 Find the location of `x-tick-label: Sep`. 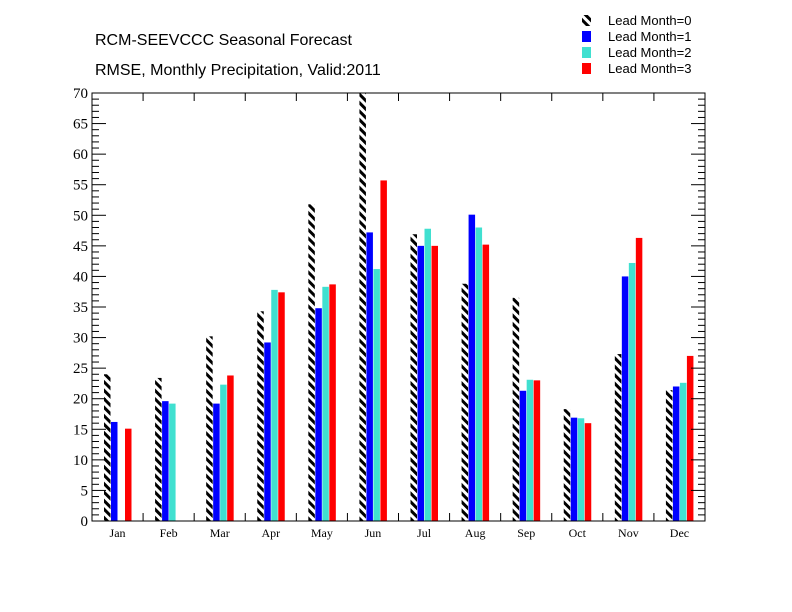

x-tick-label: Sep is located at coordinates (526, 533).